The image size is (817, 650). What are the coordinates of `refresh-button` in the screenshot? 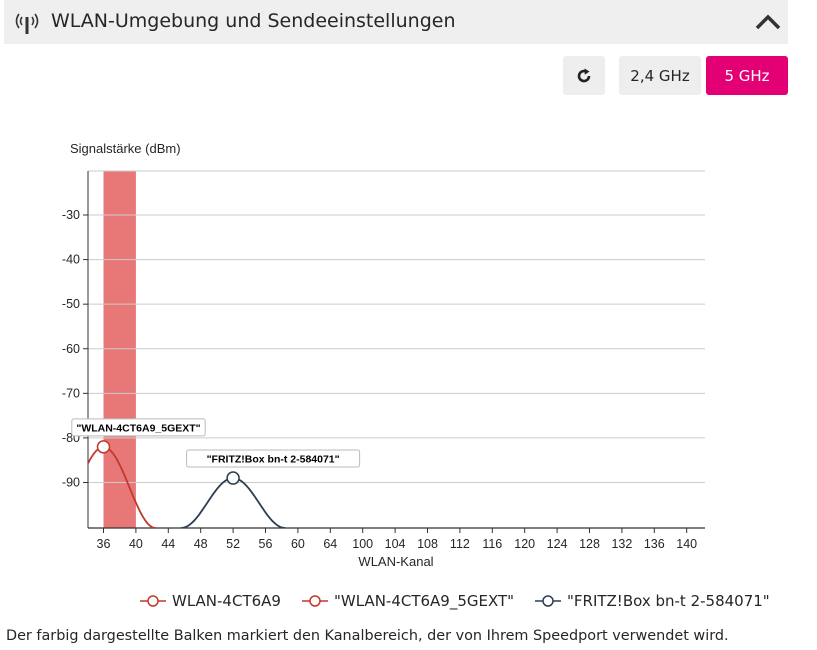 It's located at (584, 75).